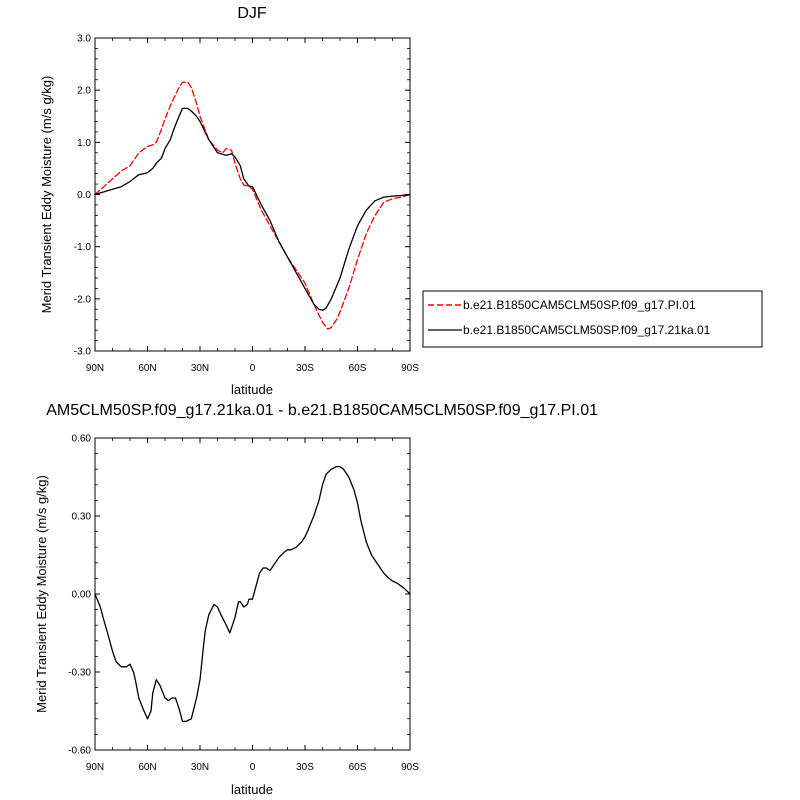  What do you see at coordinates (41, 594) in the screenshot?
I see `bottom-y-axis-label: Merid Transient Eddy Moisture (m/s g/kg)` at bounding box center [41, 594].